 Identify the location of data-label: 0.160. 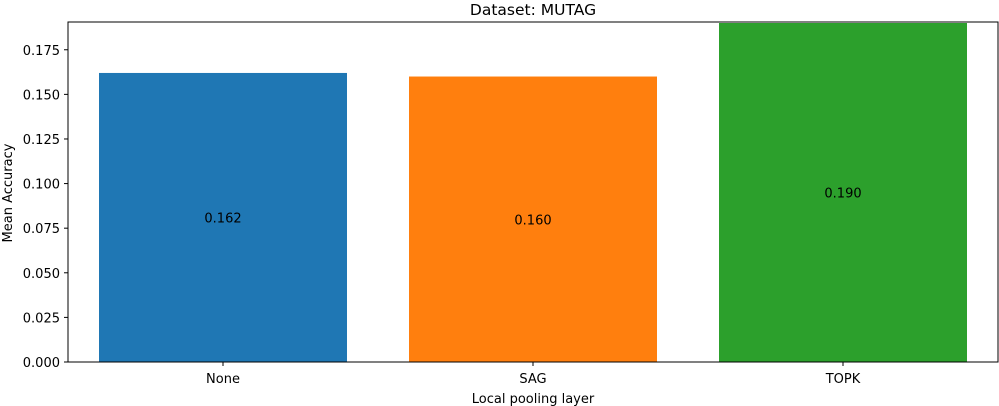
(532, 220).